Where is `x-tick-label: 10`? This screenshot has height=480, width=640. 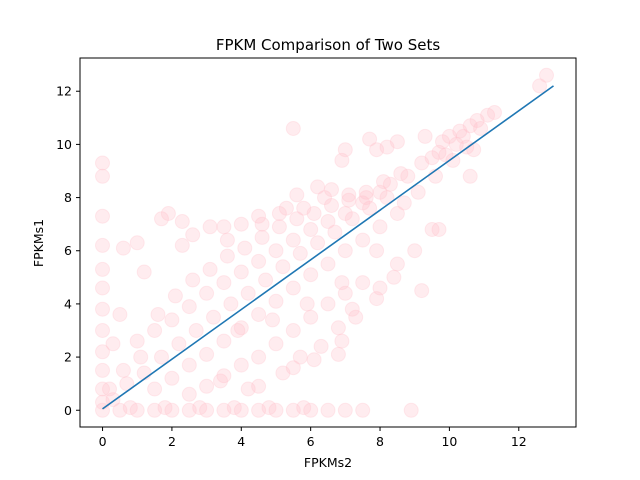 x-tick-label: 10 is located at coordinates (449, 441).